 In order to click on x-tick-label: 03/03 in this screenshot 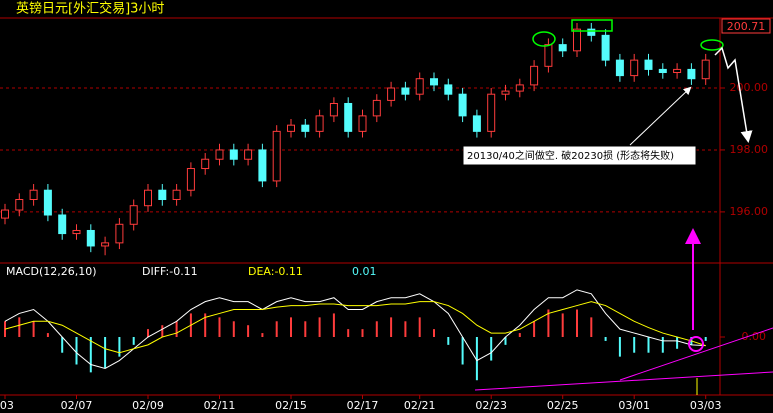, I will do `click(706, 405)`.